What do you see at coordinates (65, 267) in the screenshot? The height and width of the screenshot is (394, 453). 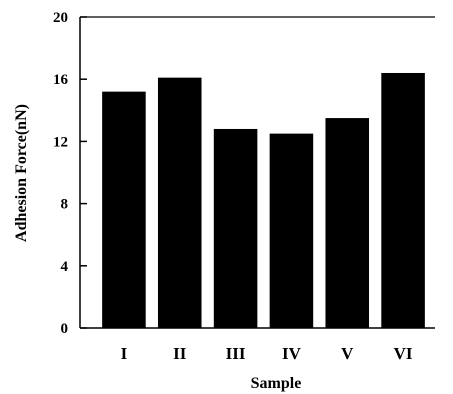 I see `y-tick-label: 4` at bounding box center [65, 267].